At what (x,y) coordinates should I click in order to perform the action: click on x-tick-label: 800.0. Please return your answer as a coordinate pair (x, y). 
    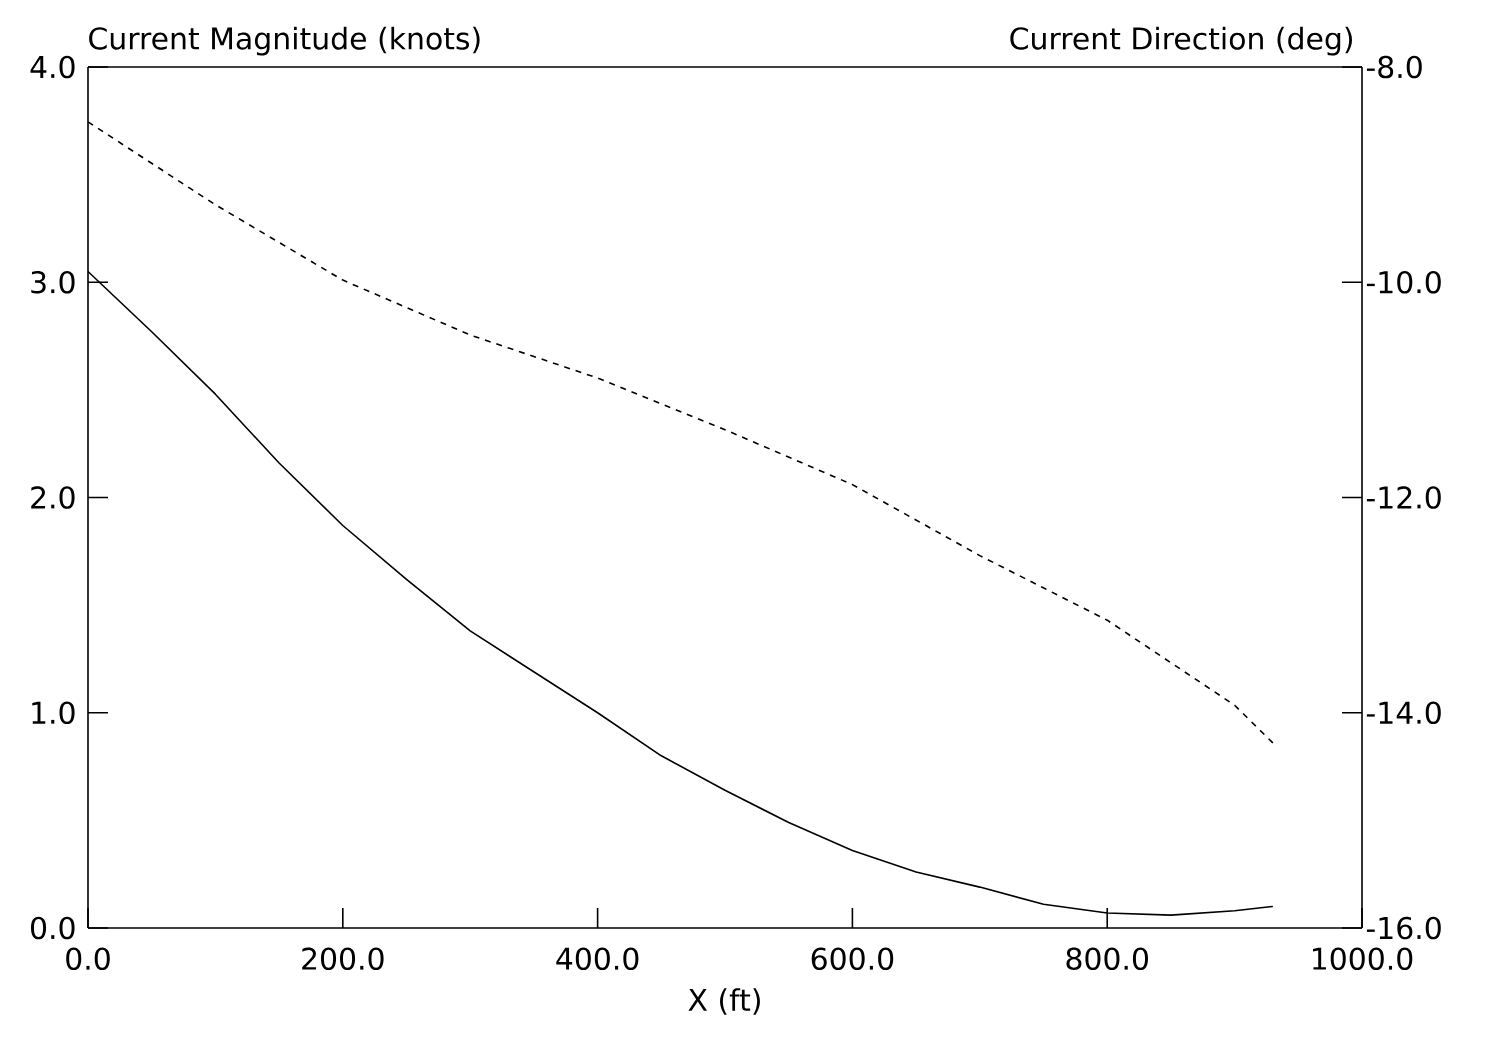
    Looking at the image, I should click on (1107, 959).